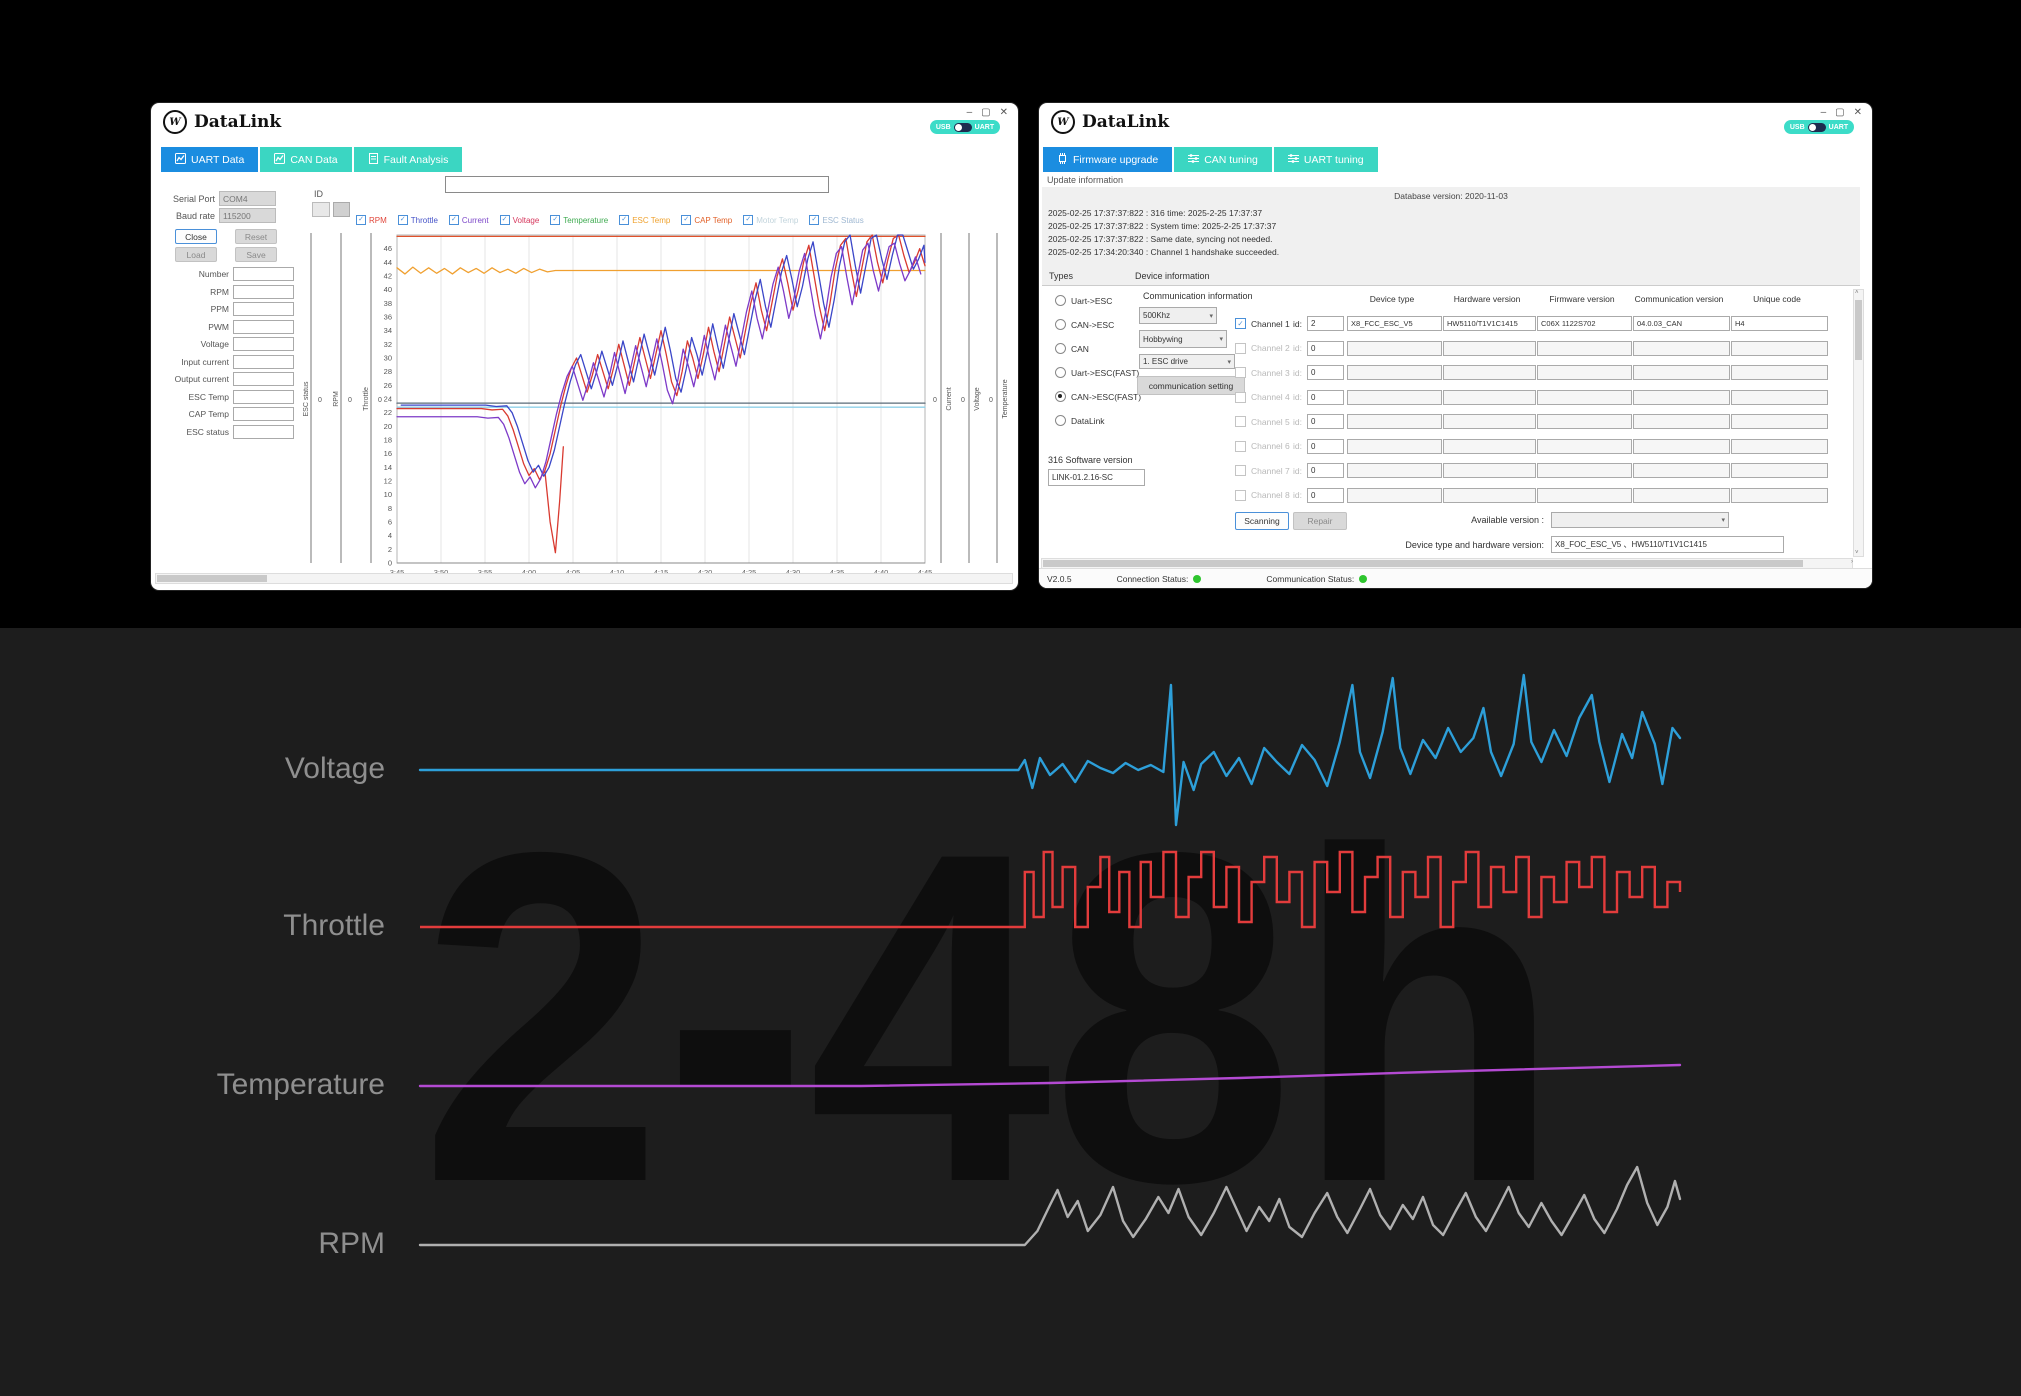 This screenshot has width=2021, height=1396. What do you see at coordinates (263, 431) in the screenshot?
I see `field-input-esc-status` at bounding box center [263, 431].